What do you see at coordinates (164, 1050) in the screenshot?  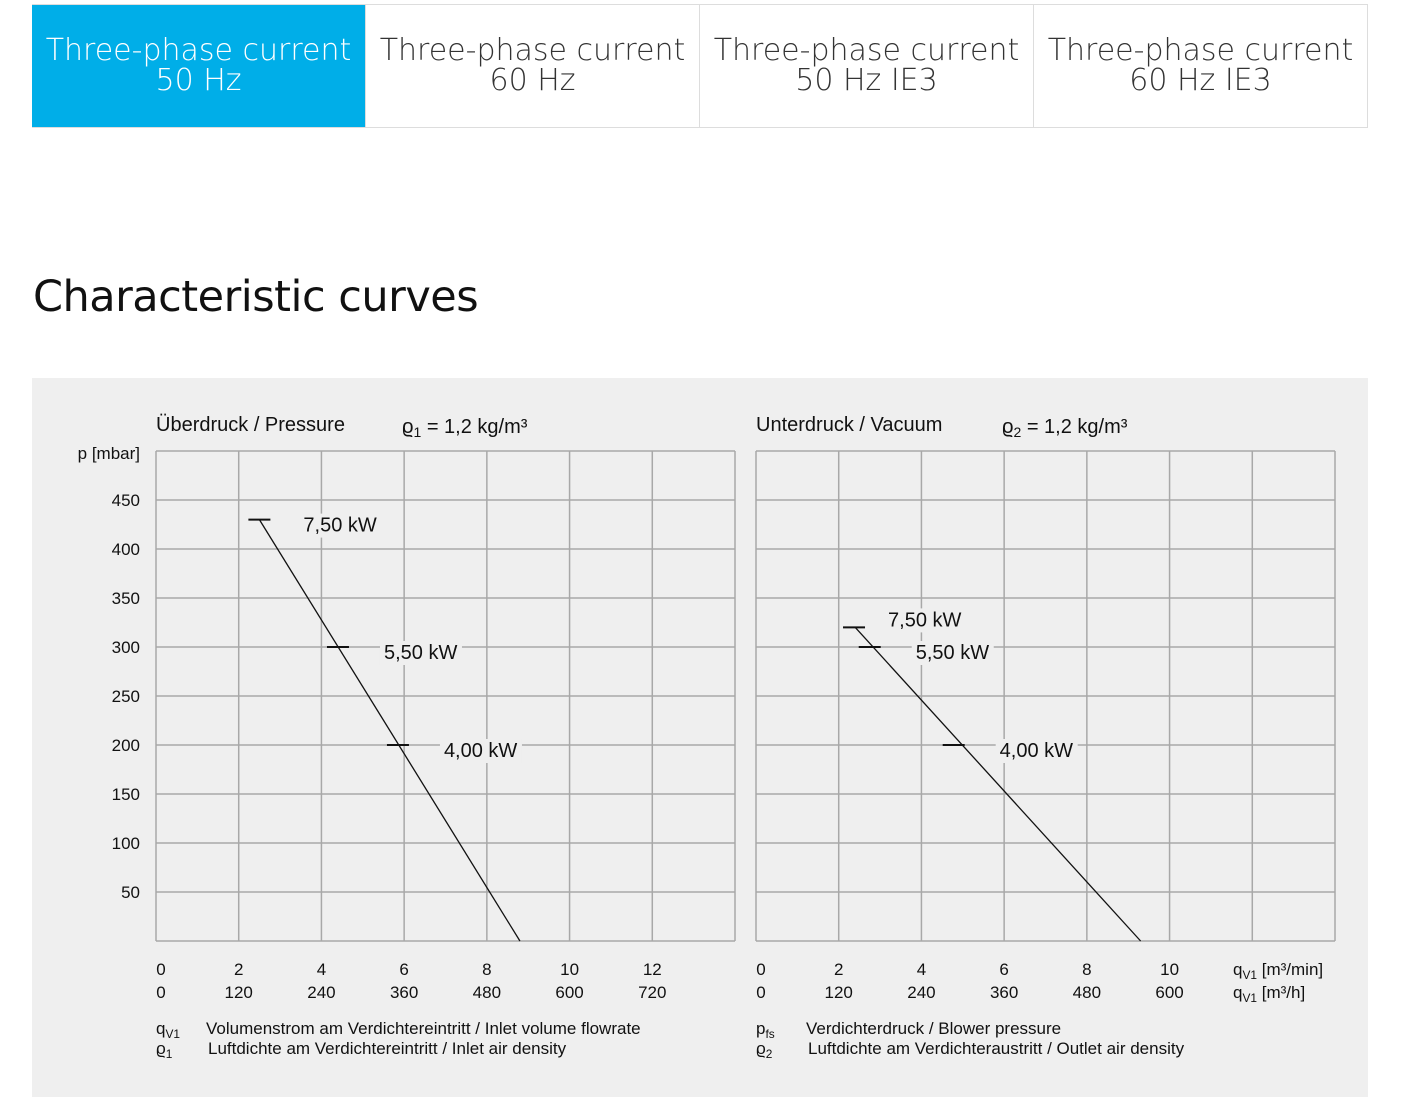 I see `legend-symbol: ϱ1` at bounding box center [164, 1050].